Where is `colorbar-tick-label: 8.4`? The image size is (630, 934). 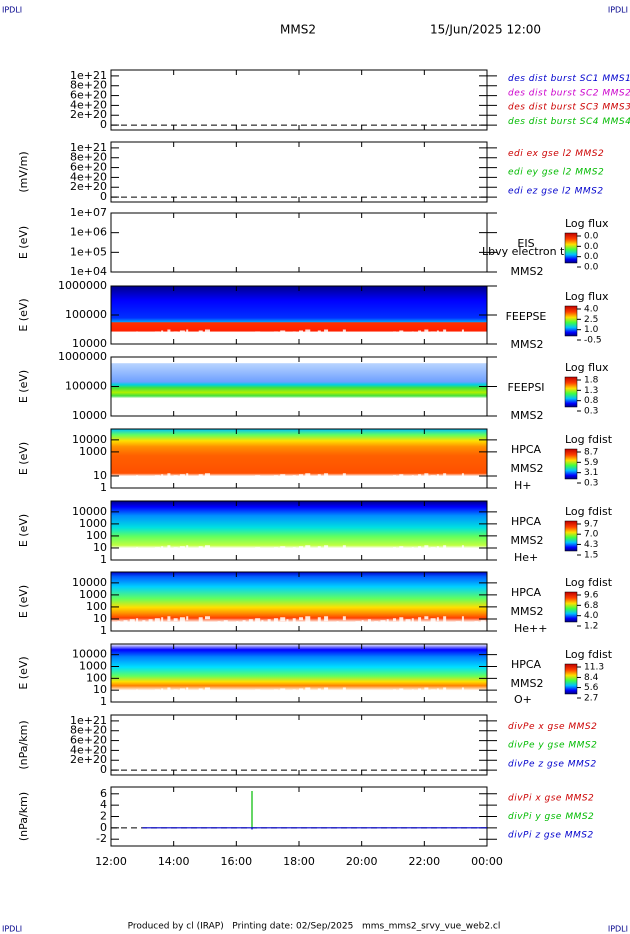
colorbar-tick-label: 8.4 is located at coordinates (591, 678).